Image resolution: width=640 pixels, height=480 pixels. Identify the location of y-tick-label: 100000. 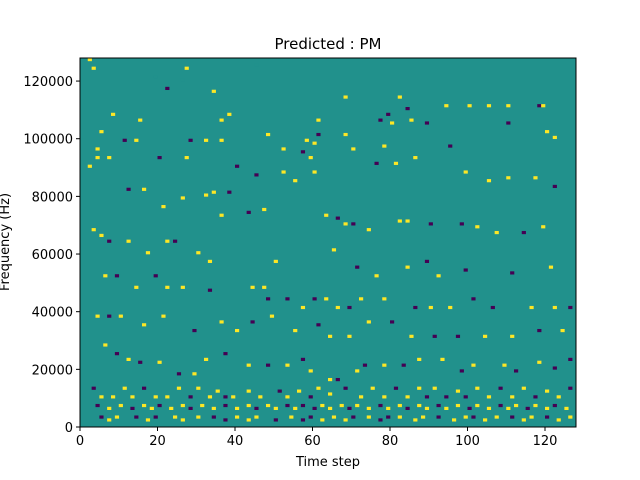
(48, 140).